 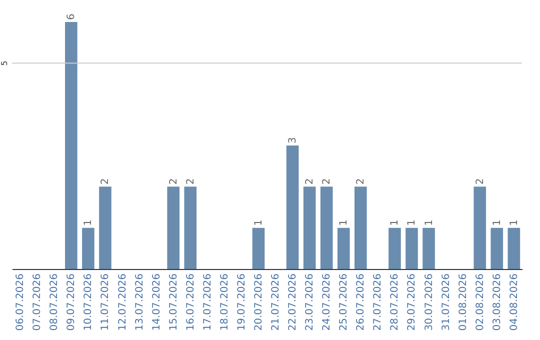 What do you see at coordinates (20, 302) in the screenshot?
I see `x-tick-label: 06.07.2026` at bounding box center [20, 302].